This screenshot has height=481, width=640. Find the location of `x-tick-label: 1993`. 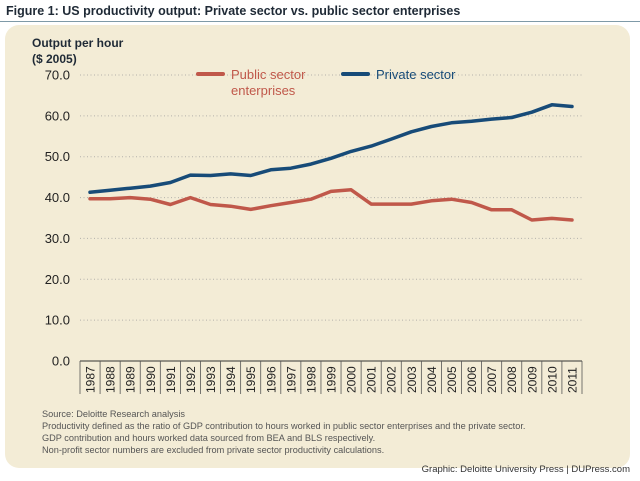

x-tick-label: 1993 is located at coordinates (211, 379).